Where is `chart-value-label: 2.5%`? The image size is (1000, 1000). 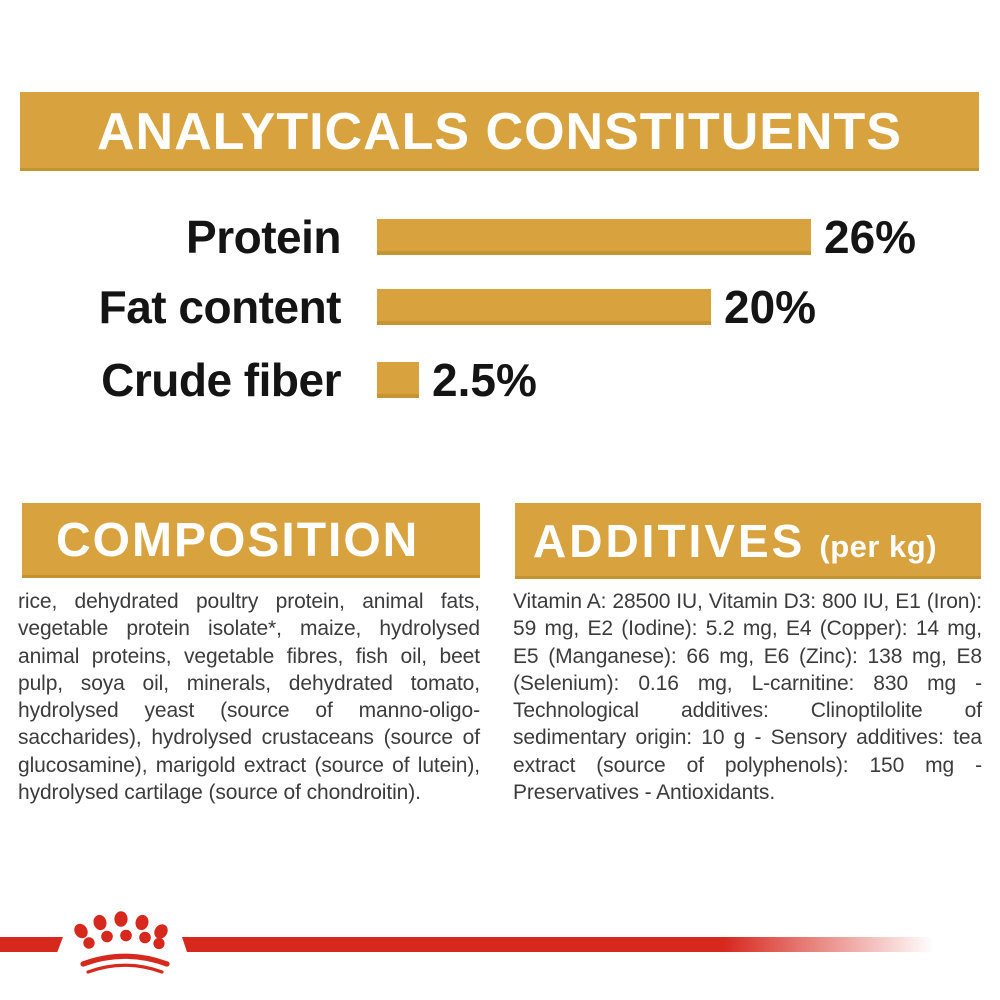
chart-value-label: 2.5% is located at coordinates (484, 380).